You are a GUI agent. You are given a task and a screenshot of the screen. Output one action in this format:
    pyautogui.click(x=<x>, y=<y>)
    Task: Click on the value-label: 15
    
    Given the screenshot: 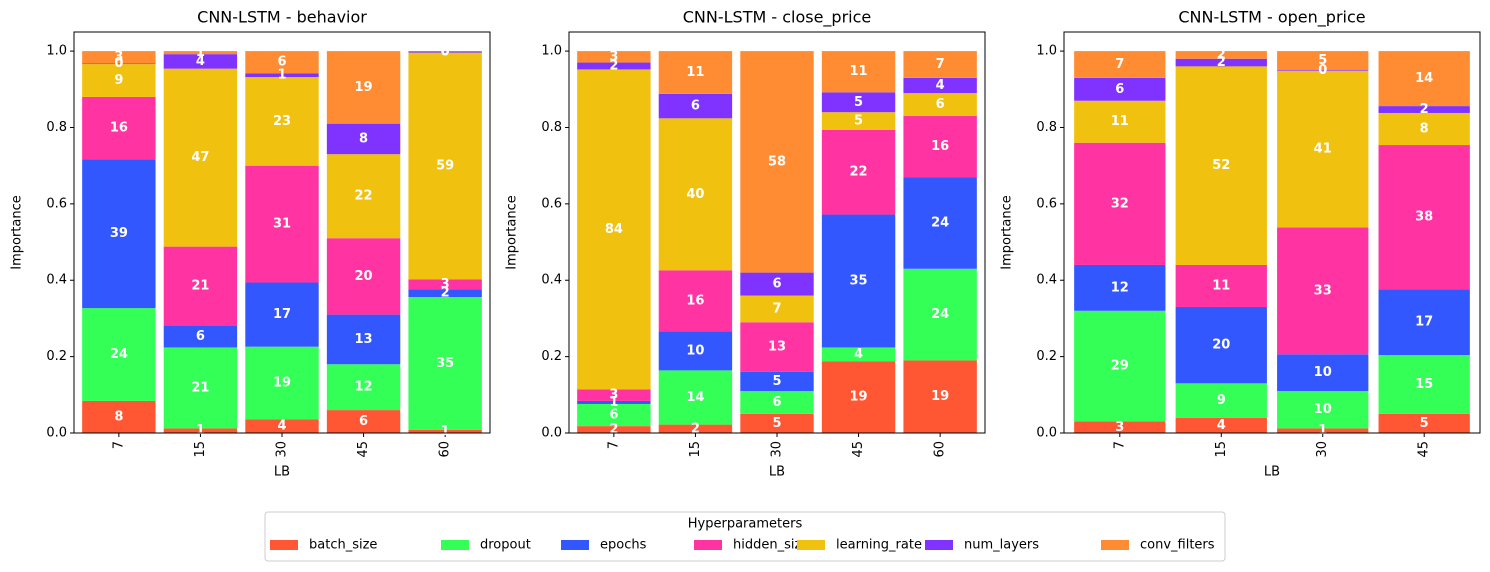 What is the action you would take?
    pyautogui.click(x=1424, y=384)
    